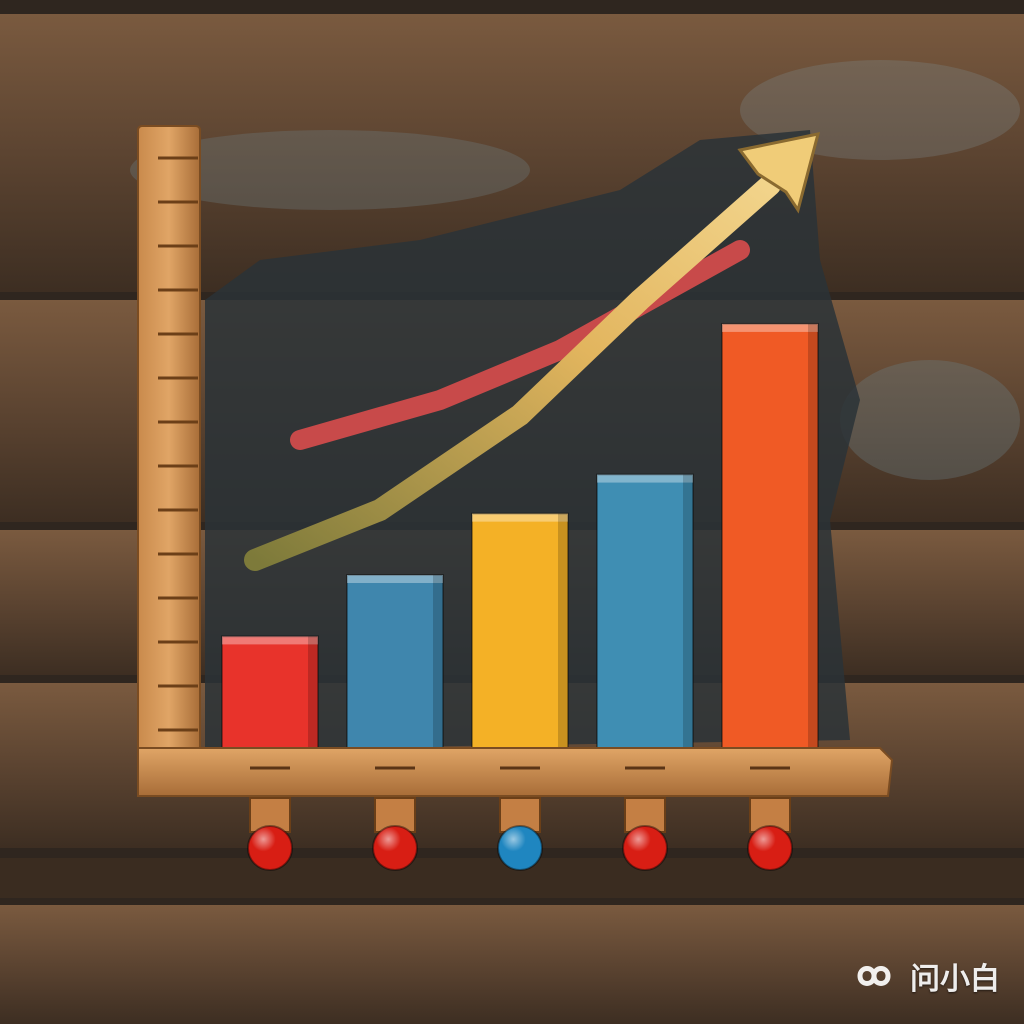 This screenshot has height=1024, width=1024. What do you see at coordinates (520, 815) in the screenshot?
I see `knob-peg` at bounding box center [520, 815].